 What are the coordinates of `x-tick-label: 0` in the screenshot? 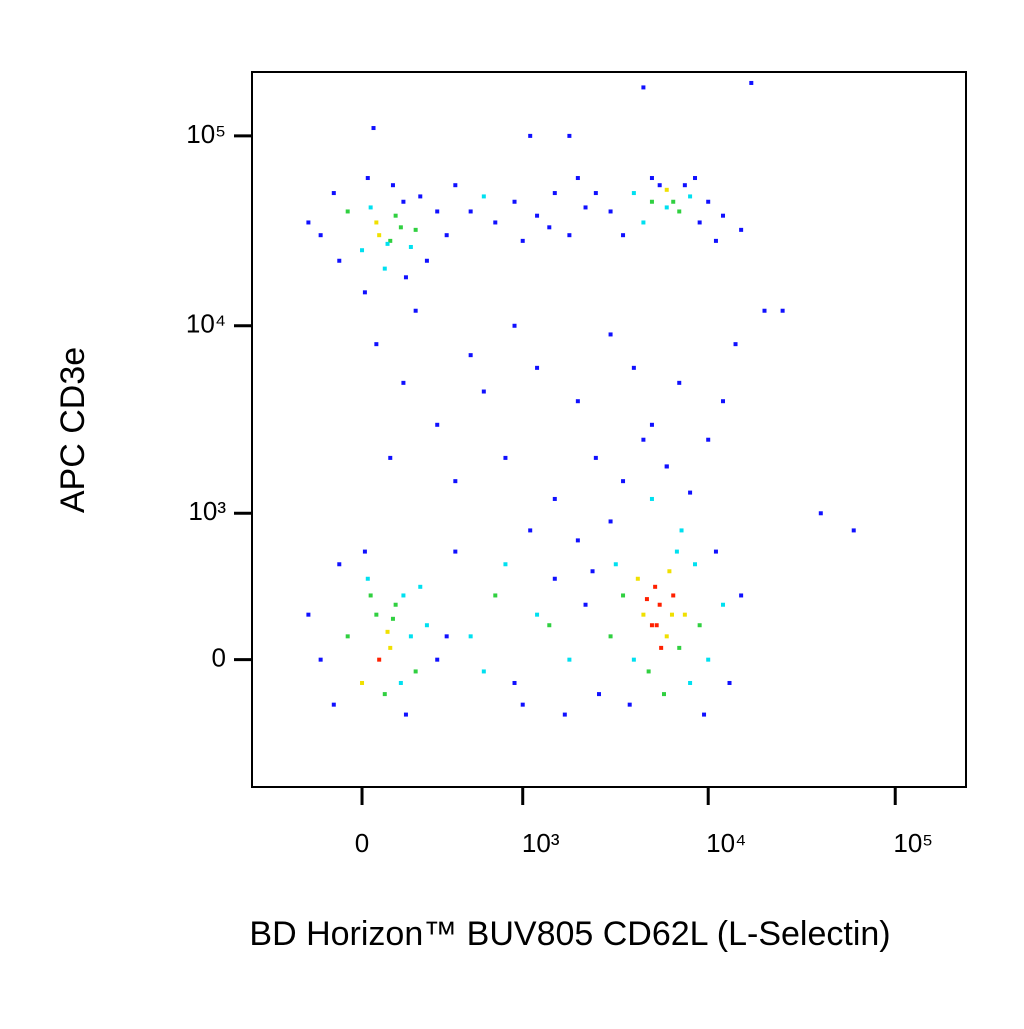 It's located at (362, 843).